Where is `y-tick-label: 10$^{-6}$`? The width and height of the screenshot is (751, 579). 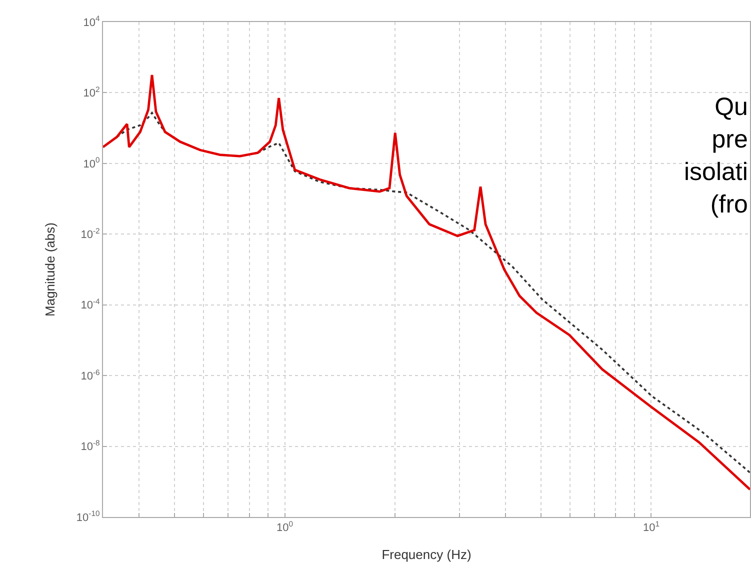
y-tick-label: 10$^{-6}$ is located at coordinates (90, 375).